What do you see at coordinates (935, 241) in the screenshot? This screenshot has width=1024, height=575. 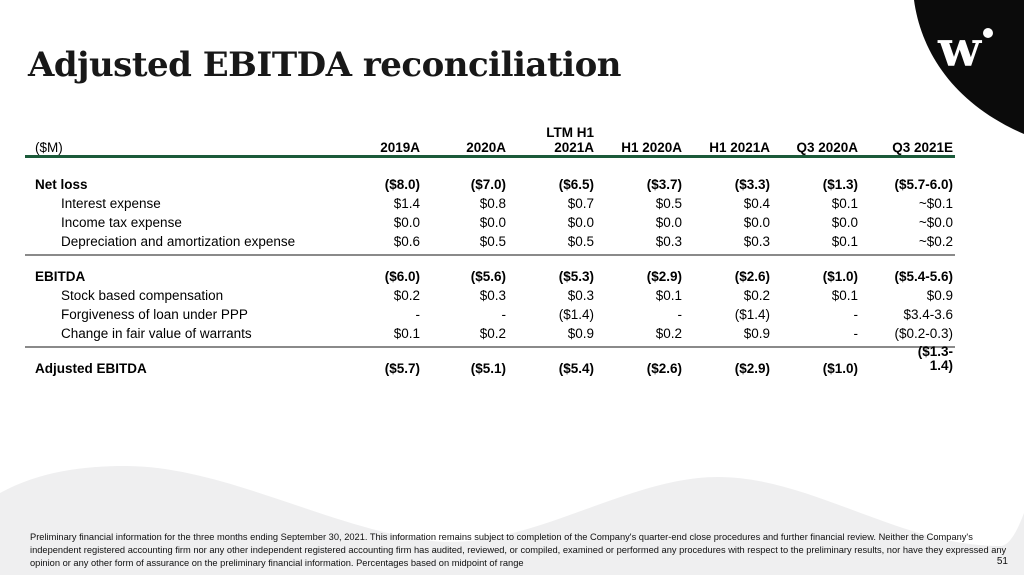 I see `cell: ~$0.2` at bounding box center [935, 241].